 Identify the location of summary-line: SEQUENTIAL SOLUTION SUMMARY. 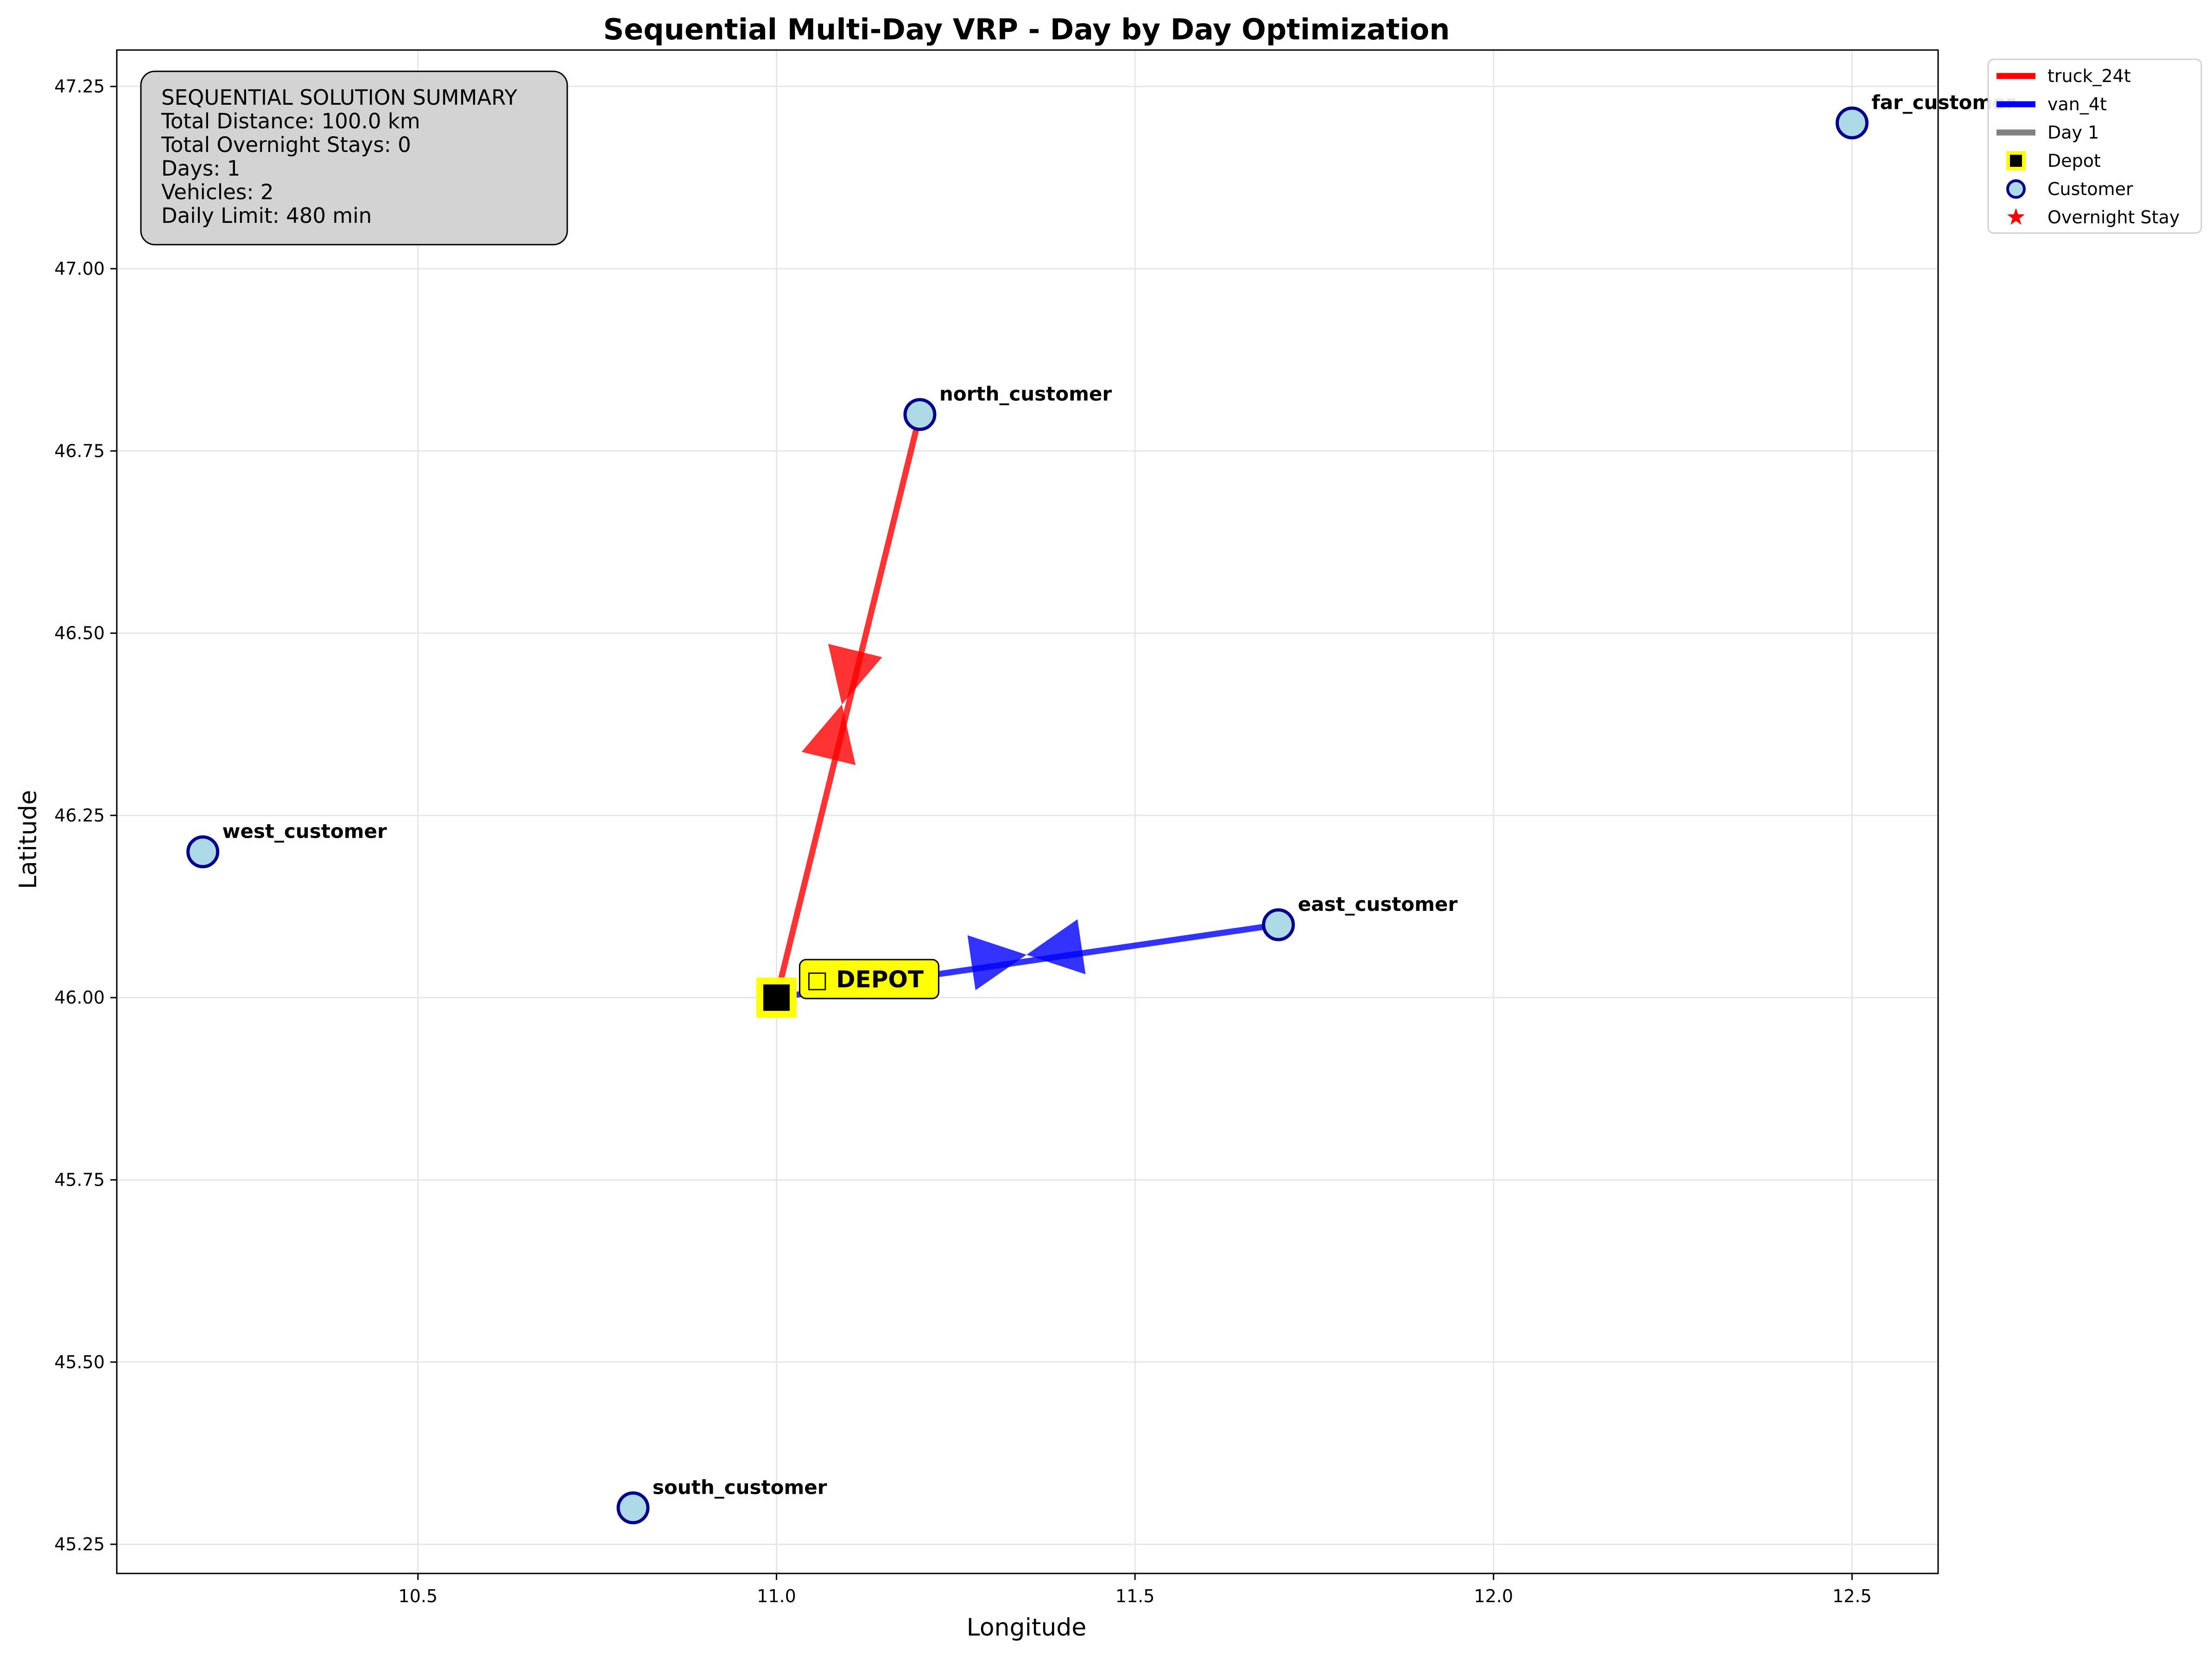
(339, 97).